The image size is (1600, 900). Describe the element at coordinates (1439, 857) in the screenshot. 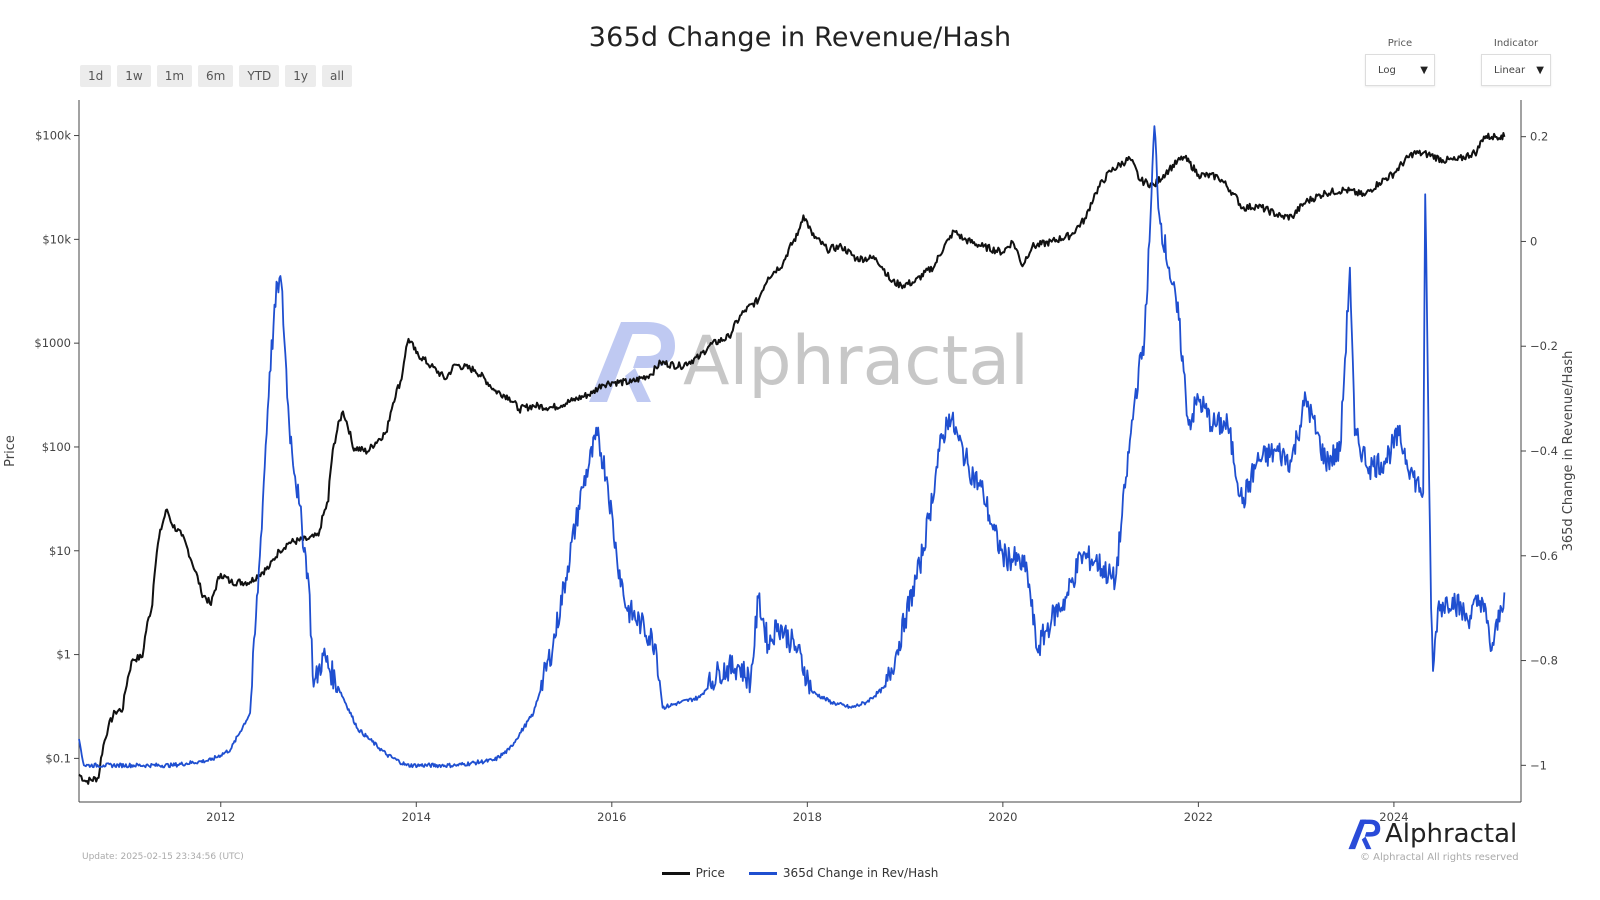

I see `copyright-text: © Alphractal All rights reserved` at that location.